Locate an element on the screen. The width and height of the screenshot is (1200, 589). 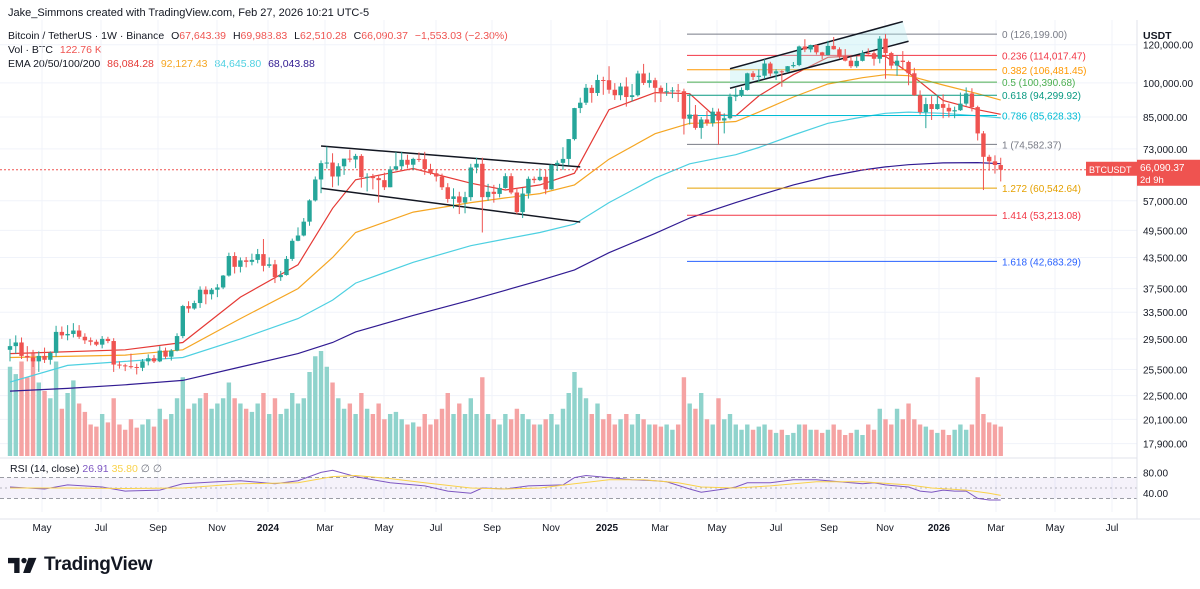
symbol-tag-label: BTCUSDT is located at coordinates (1110, 170).